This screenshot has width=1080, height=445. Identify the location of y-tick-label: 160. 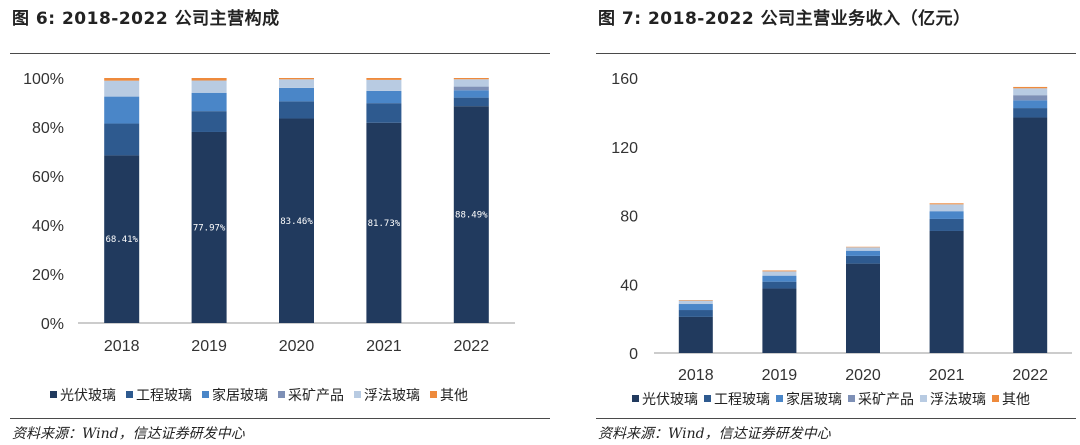
(624, 79).